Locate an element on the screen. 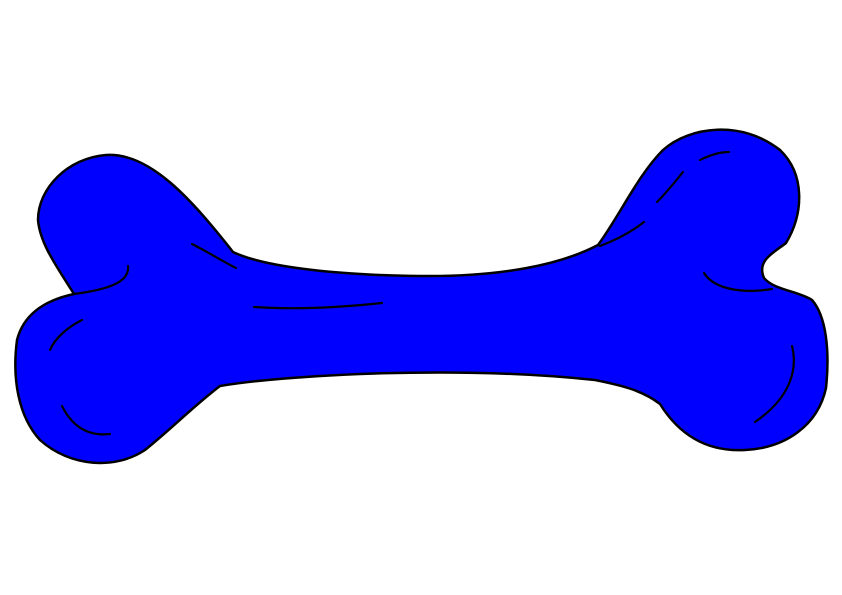 The width and height of the screenshot is (842, 595). shading-line-left-knob-bottom is located at coordinates (86, 420).